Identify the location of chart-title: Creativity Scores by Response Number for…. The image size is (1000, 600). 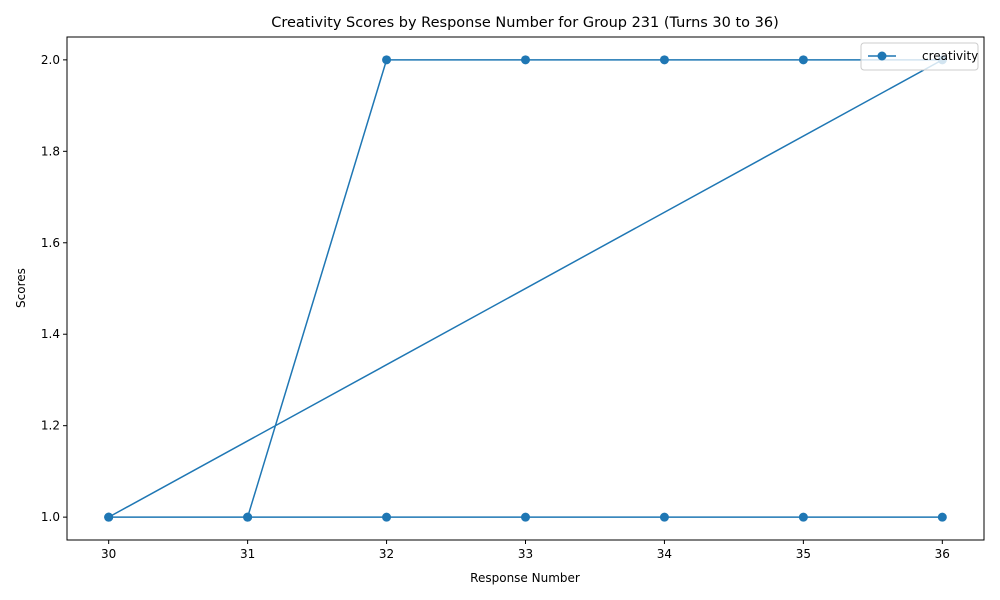
(525, 23).